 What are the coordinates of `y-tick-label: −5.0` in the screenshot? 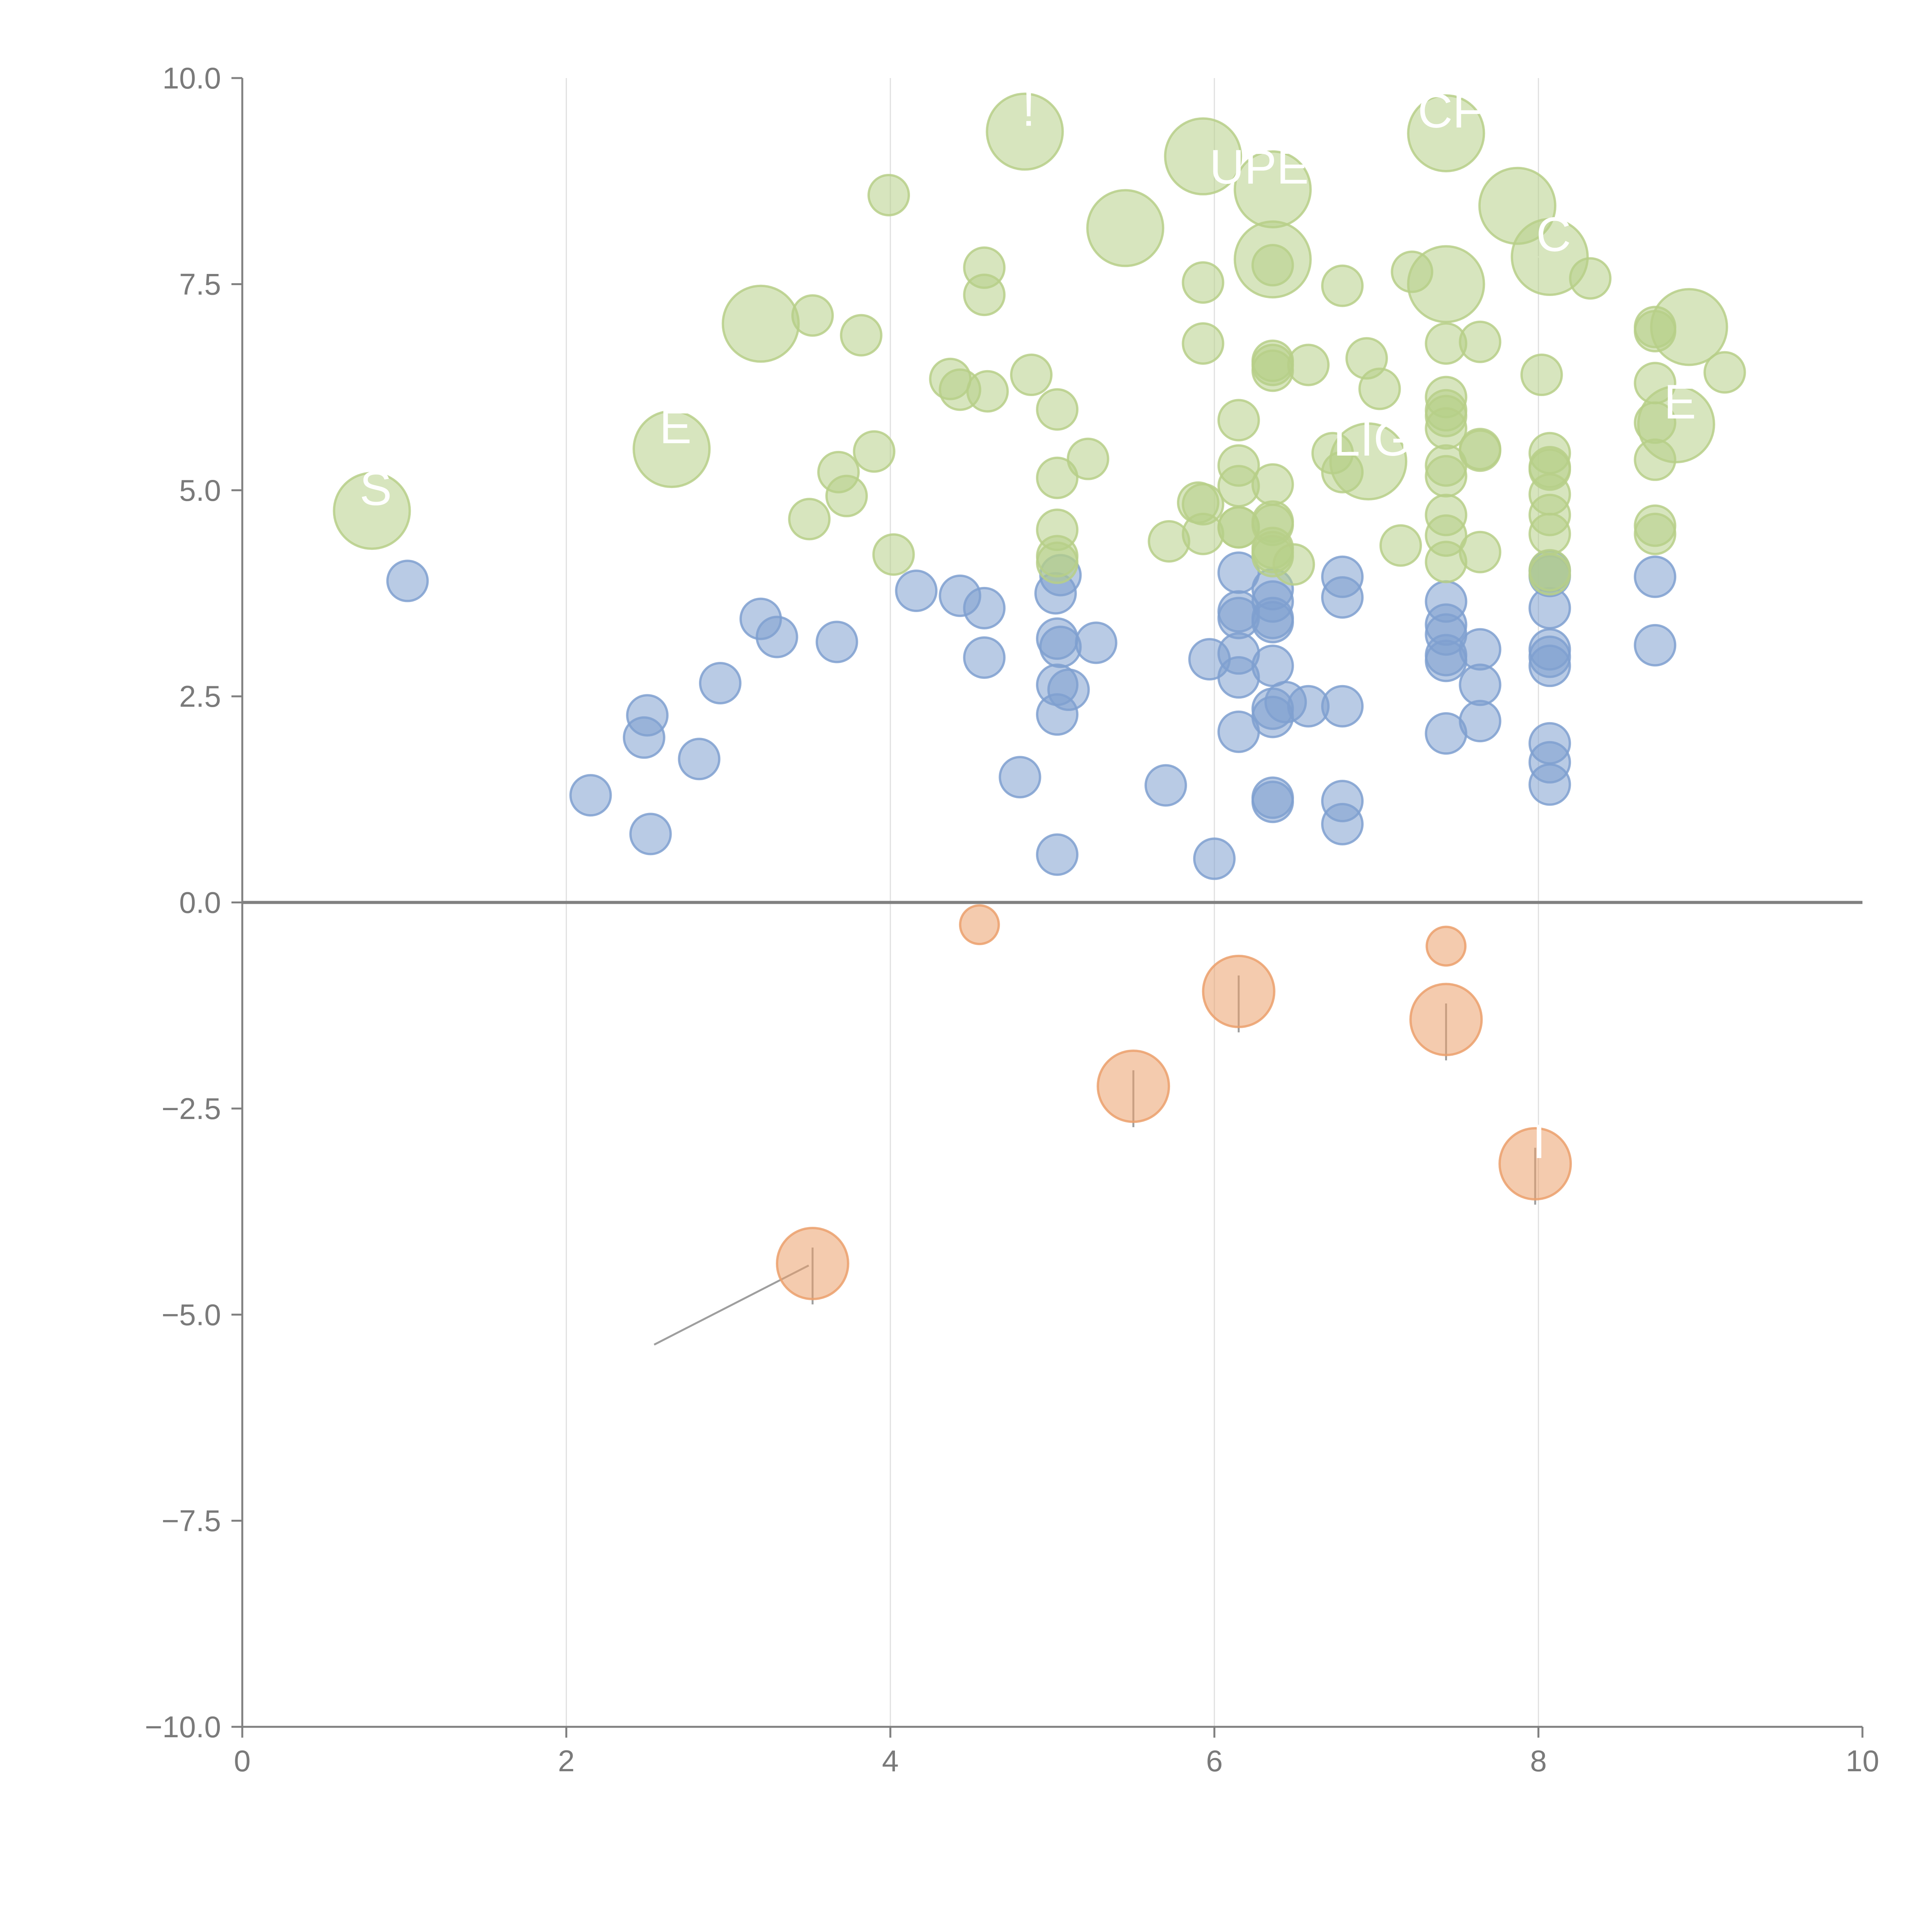 It's located at (192, 1315).